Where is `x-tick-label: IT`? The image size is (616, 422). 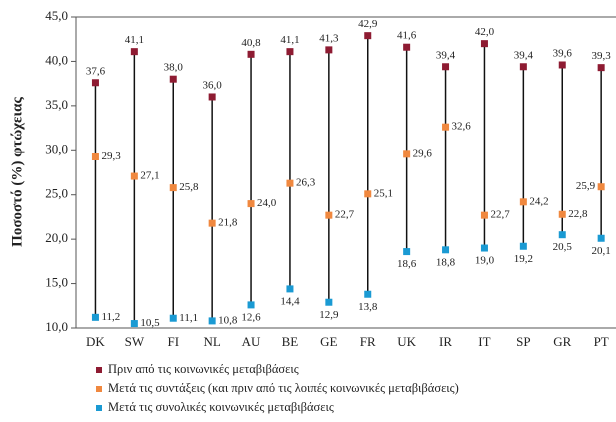 x-tick-label: IT is located at coordinates (484, 341).